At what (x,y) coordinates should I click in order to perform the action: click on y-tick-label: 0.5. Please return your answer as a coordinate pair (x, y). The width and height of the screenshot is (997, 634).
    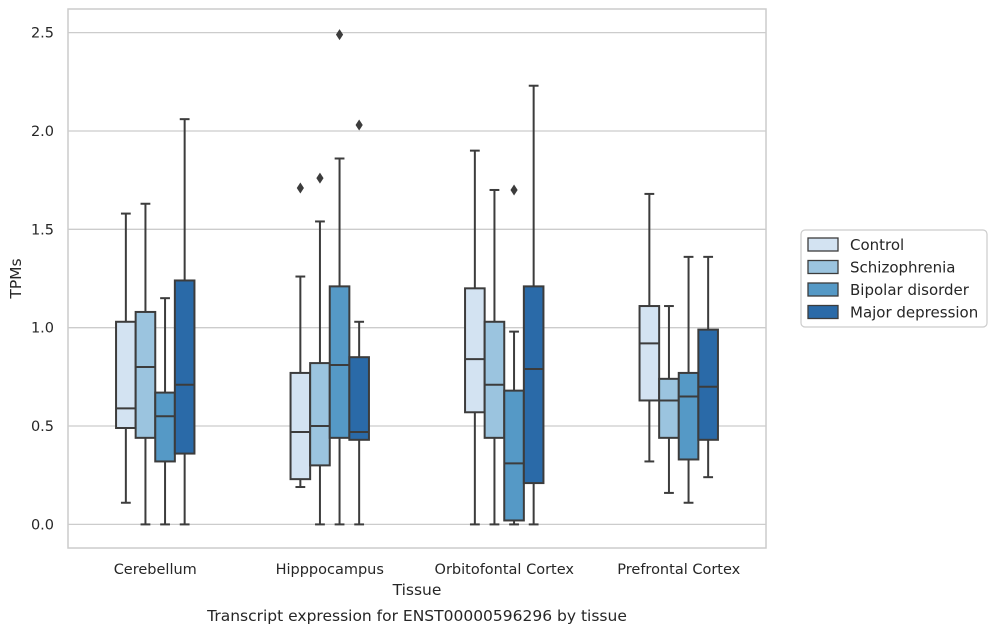
    Looking at the image, I should click on (42, 427).